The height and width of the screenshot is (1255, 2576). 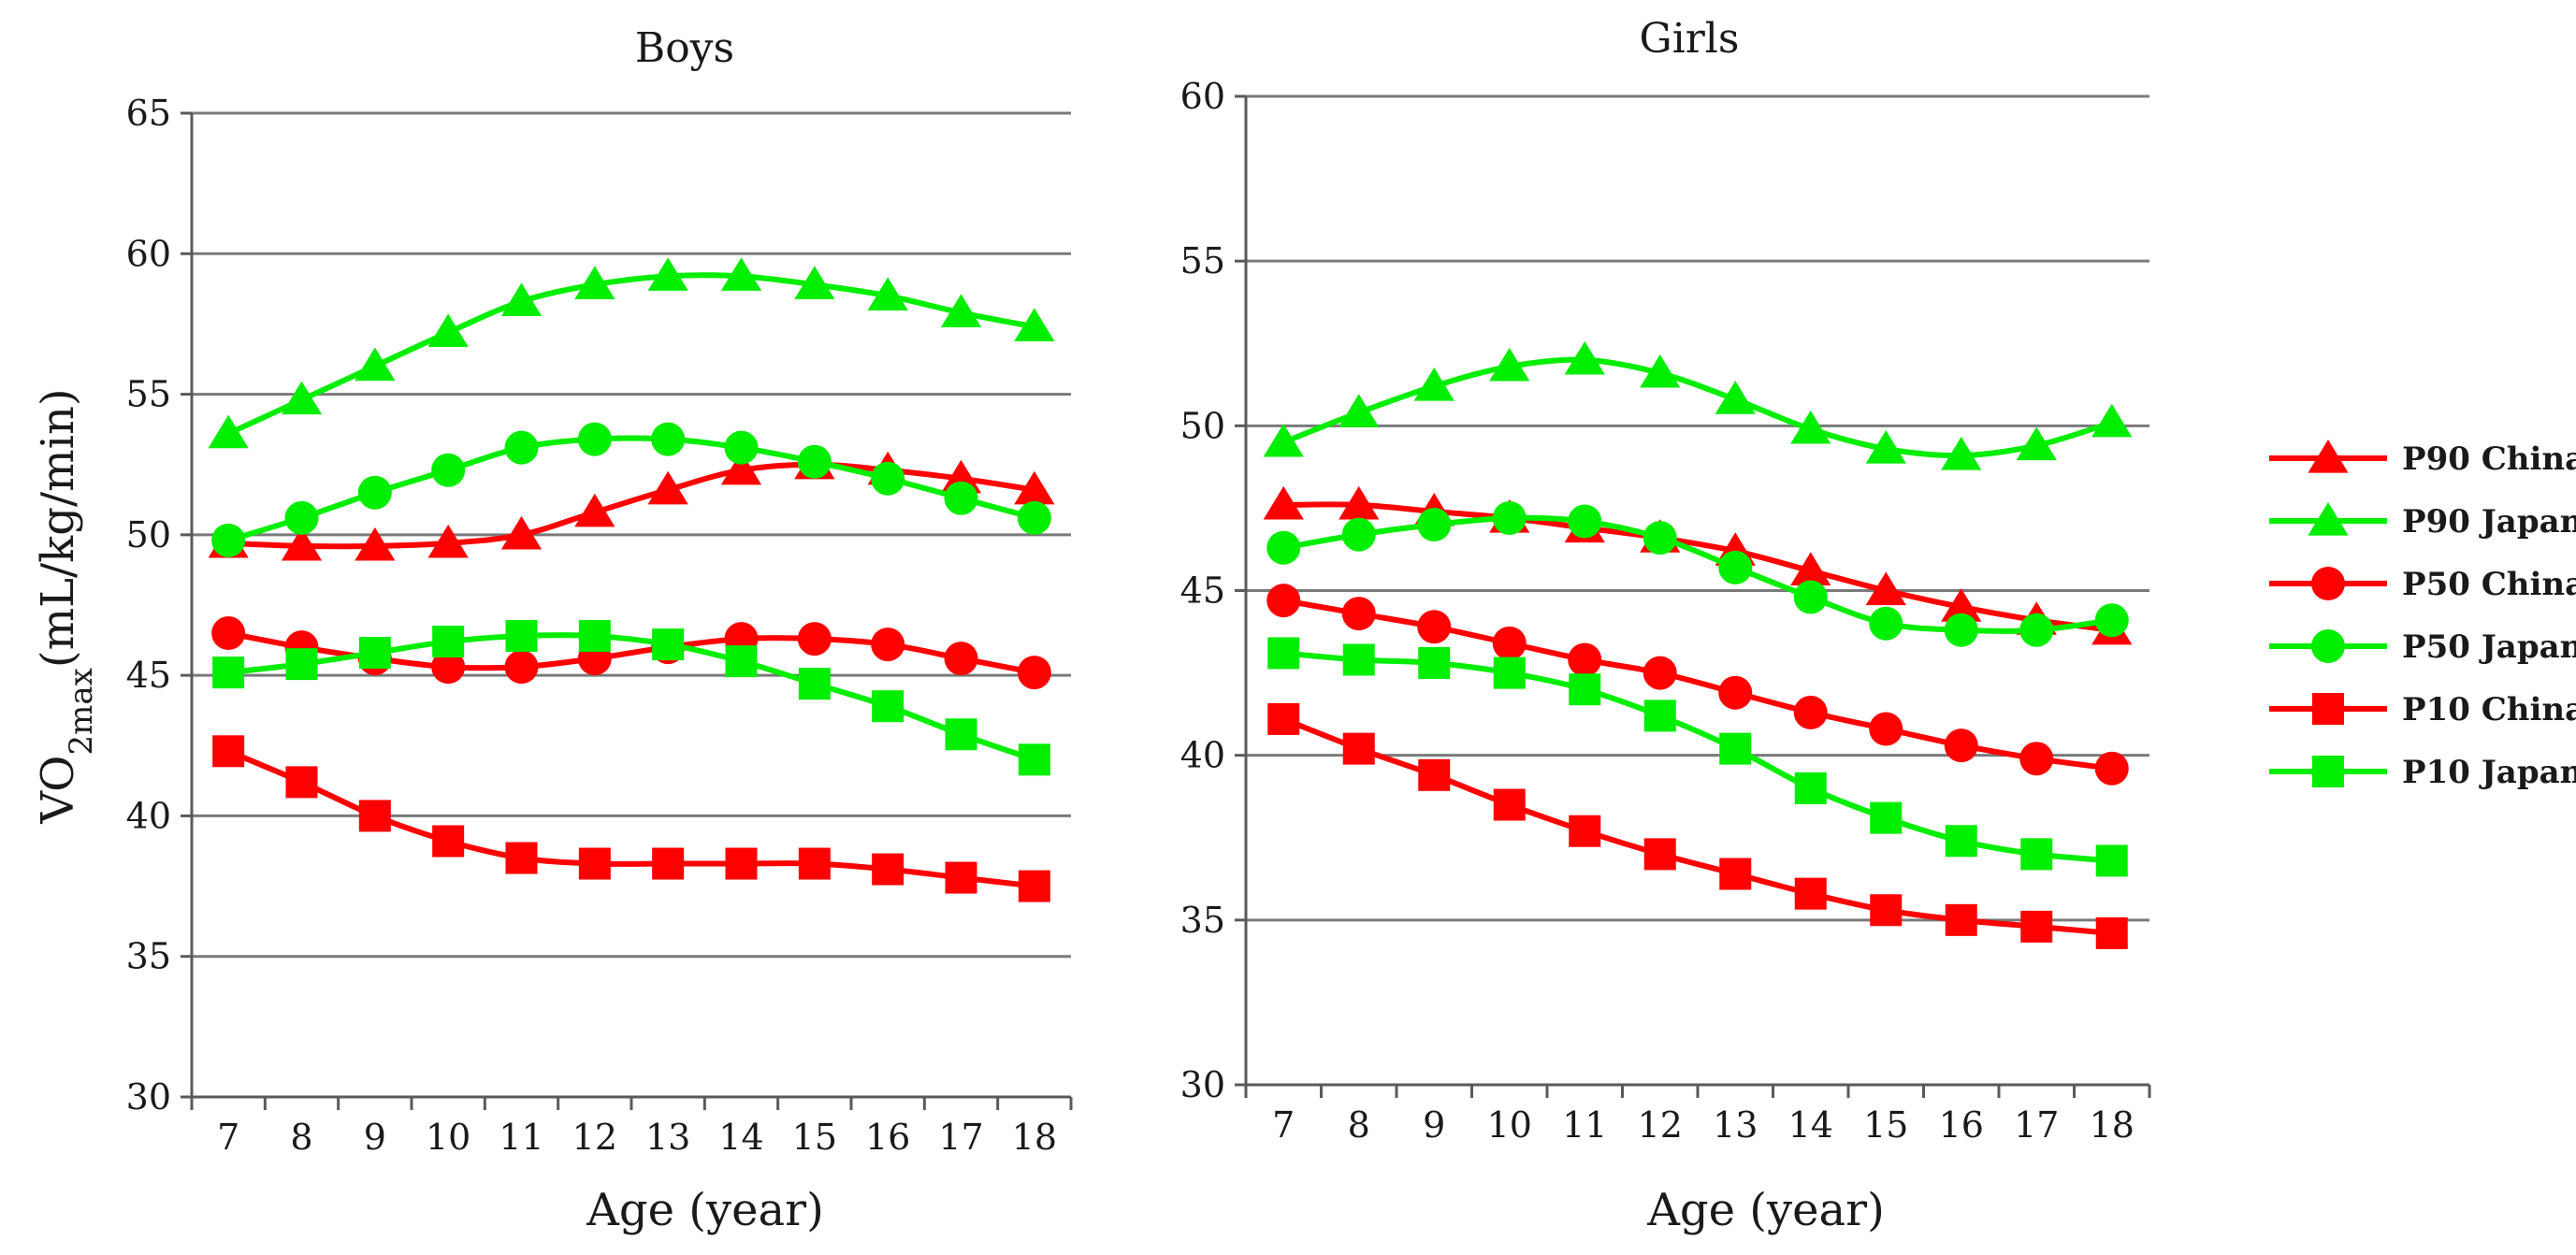 I want to click on x-axis-label: Age (year), so click(x=705, y=1210).